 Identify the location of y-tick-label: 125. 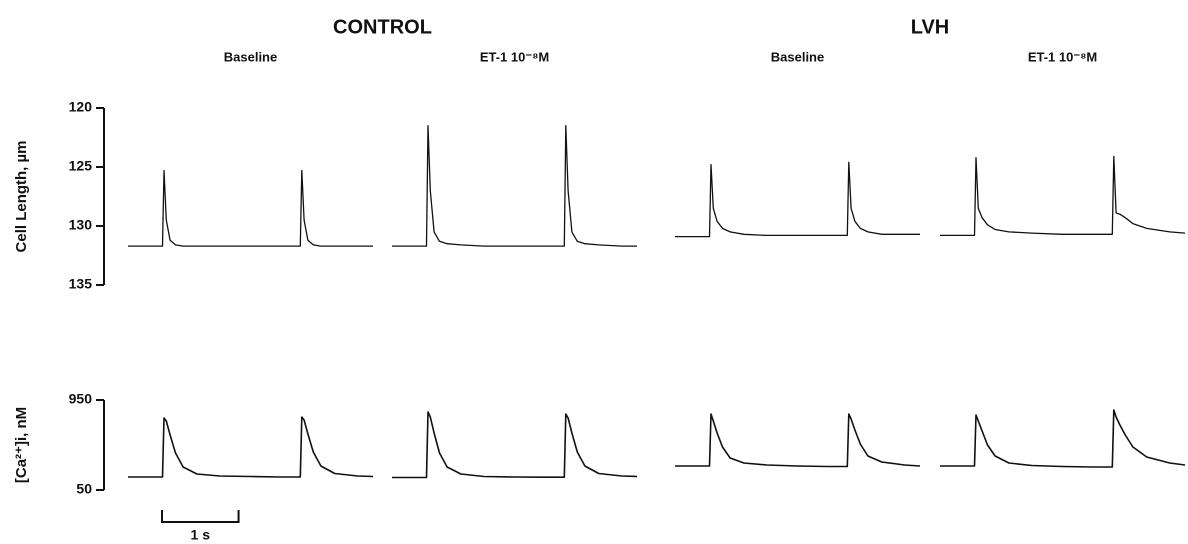
(81, 166).